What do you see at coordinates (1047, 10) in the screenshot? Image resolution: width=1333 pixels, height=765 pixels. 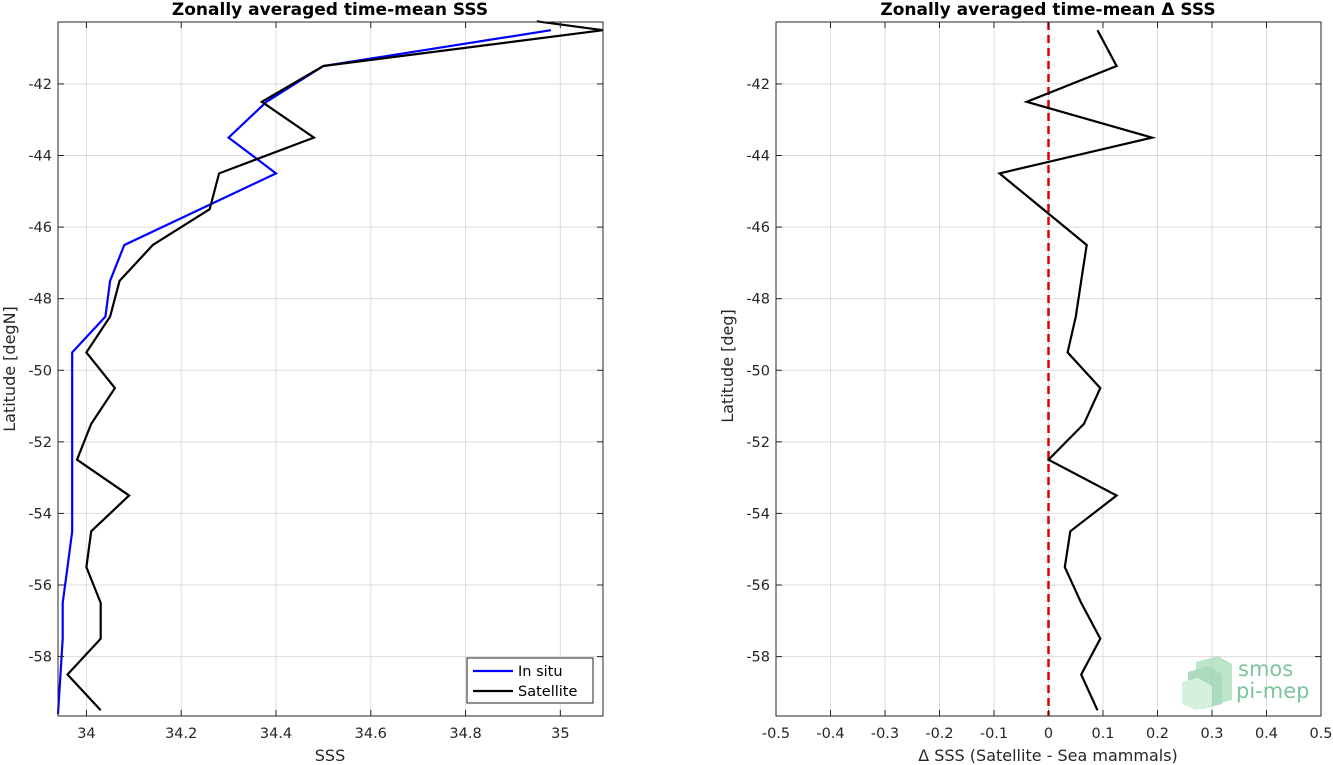 I see `chart-title: Zonally averaged time-mean Δ SSS` at bounding box center [1047, 10].